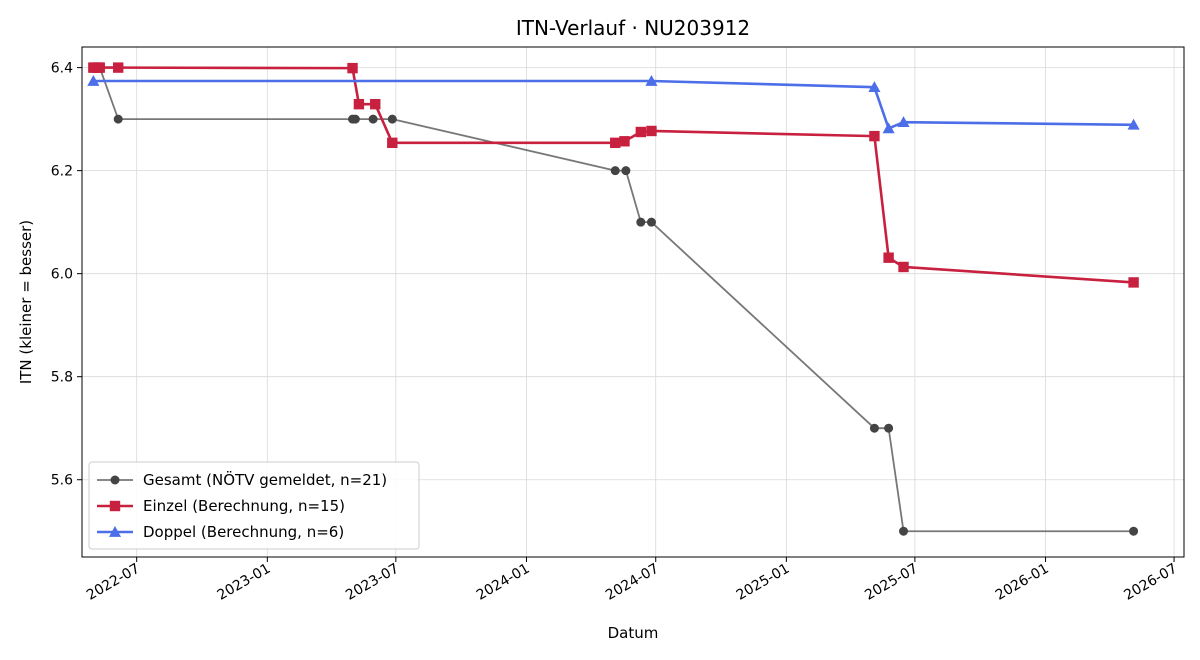 This screenshot has height=660, width=1200. What do you see at coordinates (1150, 582) in the screenshot?
I see `x-tick-label: 2026-07` at bounding box center [1150, 582].